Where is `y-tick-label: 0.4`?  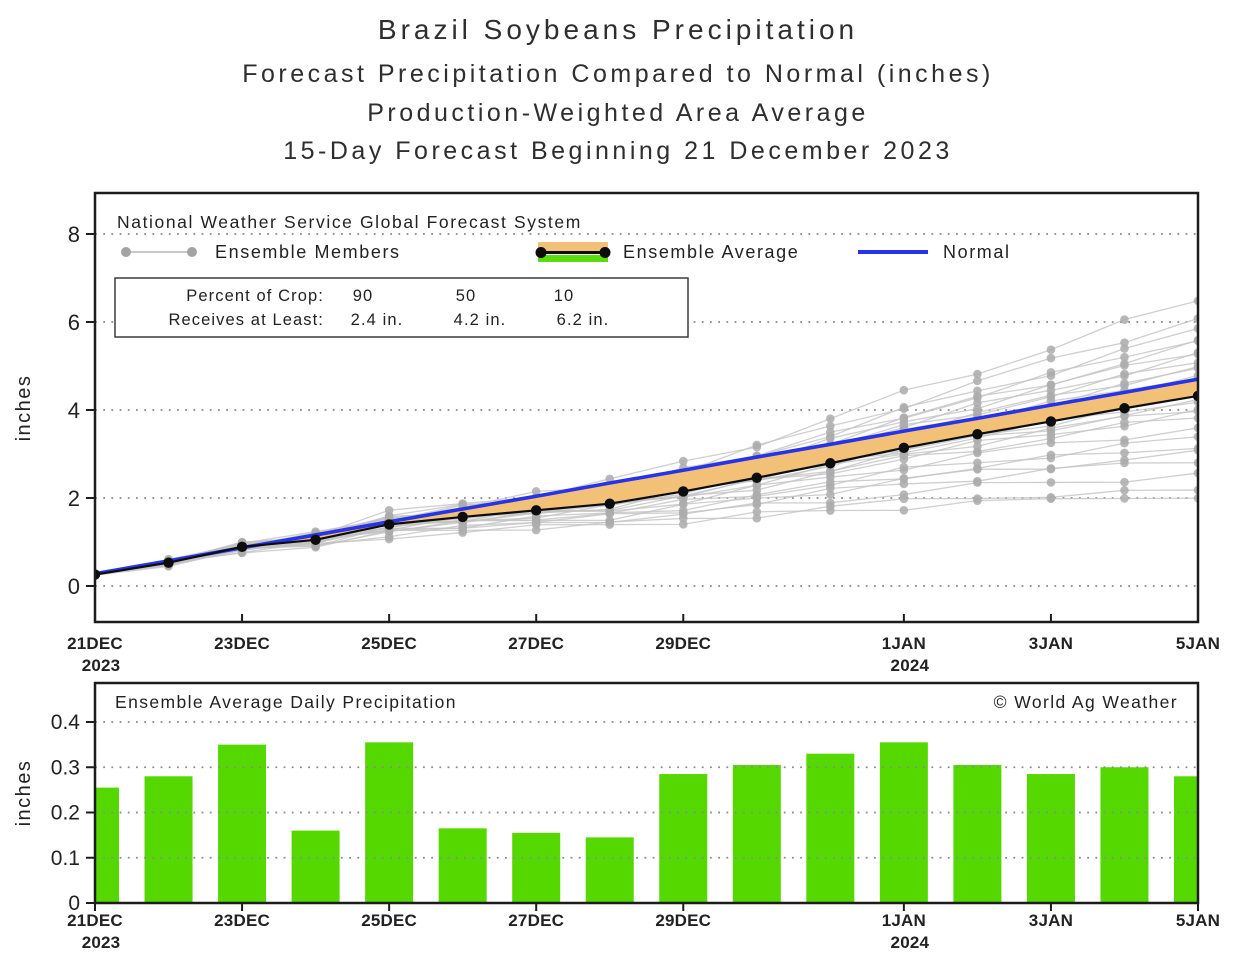
y-tick-label: 0.4 is located at coordinates (66, 722).